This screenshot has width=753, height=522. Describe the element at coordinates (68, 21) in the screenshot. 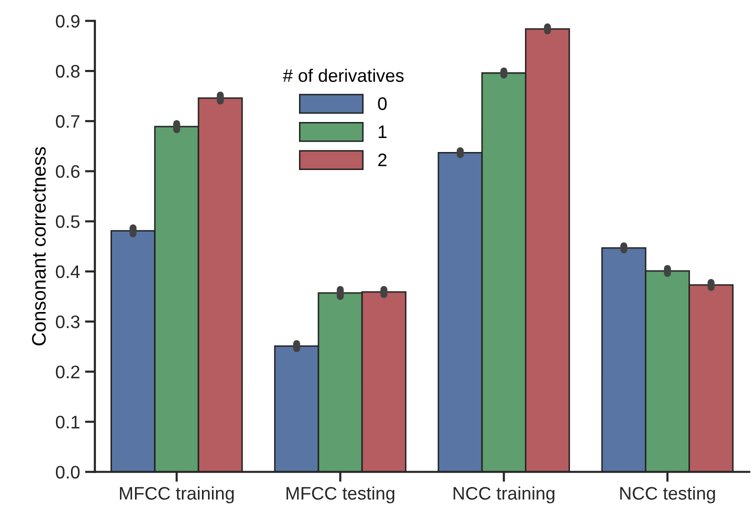

I see `y-tick-label: 0.9` at that location.